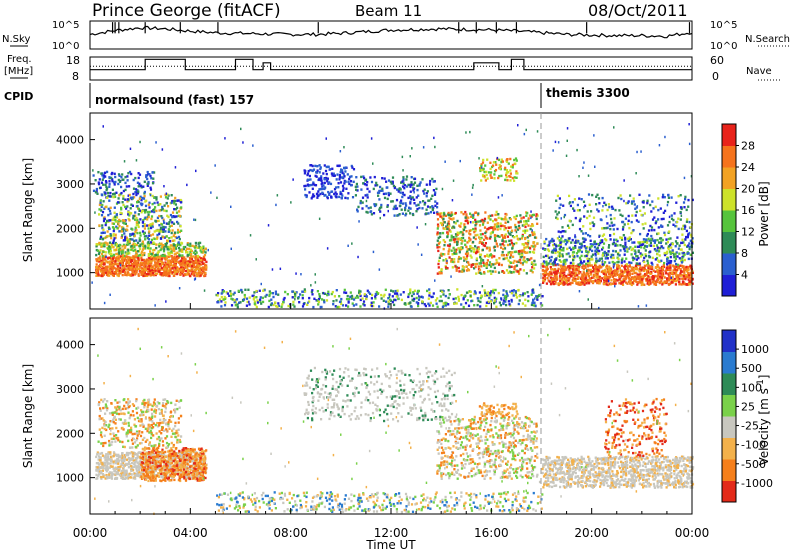 The width and height of the screenshot is (800, 554). Describe the element at coordinates (16, 39) in the screenshot. I see `nsky-label: N.Sky` at that location.